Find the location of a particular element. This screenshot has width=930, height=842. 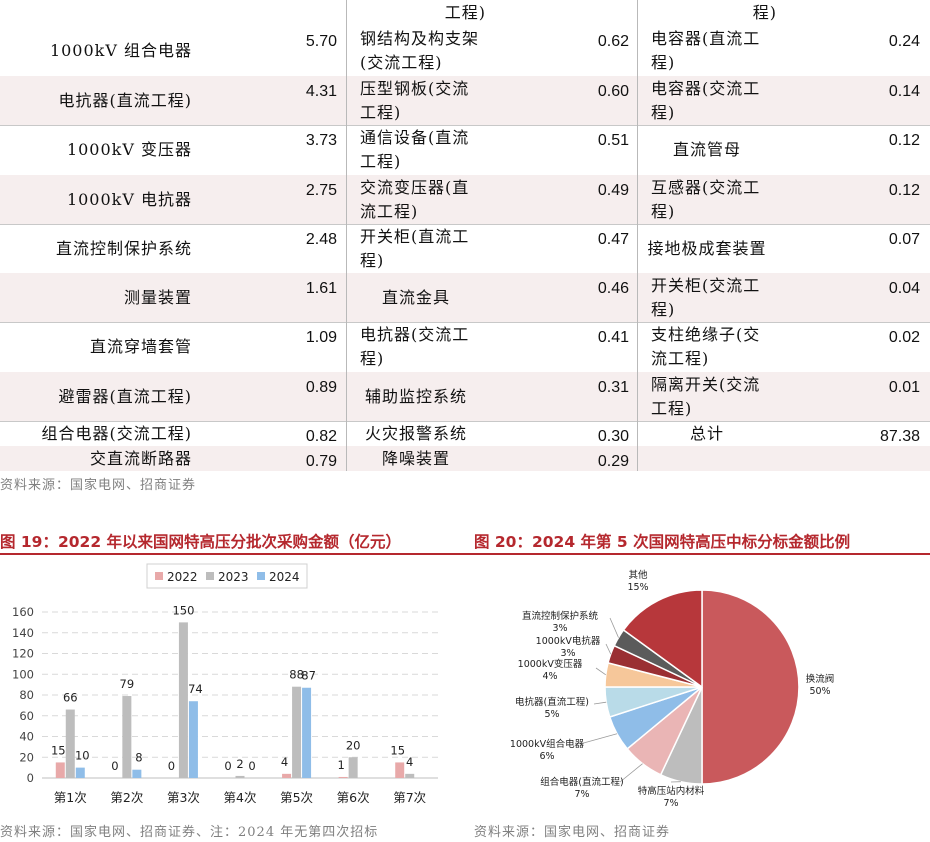

fig19-title: 图 19：2022 年以来国网特高压分批次采购金额（亿元） is located at coordinates (201, 542).